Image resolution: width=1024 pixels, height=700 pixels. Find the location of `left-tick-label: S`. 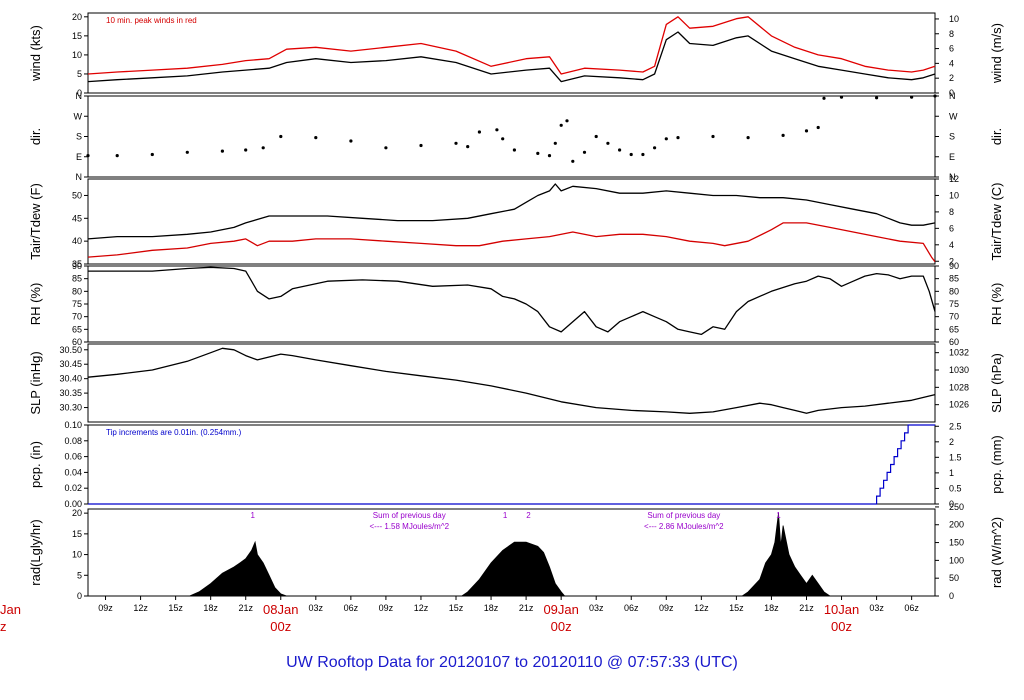

left-tick-label: S is located at coordinates (79, 137).